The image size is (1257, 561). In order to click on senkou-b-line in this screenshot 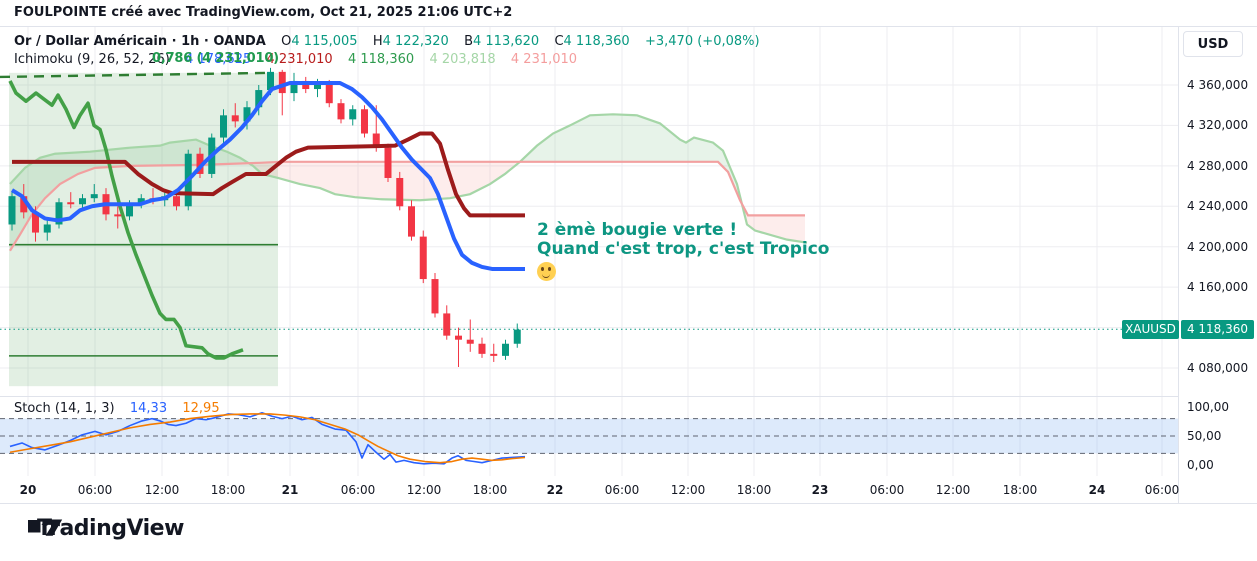, I will do `click(407, 206)`.